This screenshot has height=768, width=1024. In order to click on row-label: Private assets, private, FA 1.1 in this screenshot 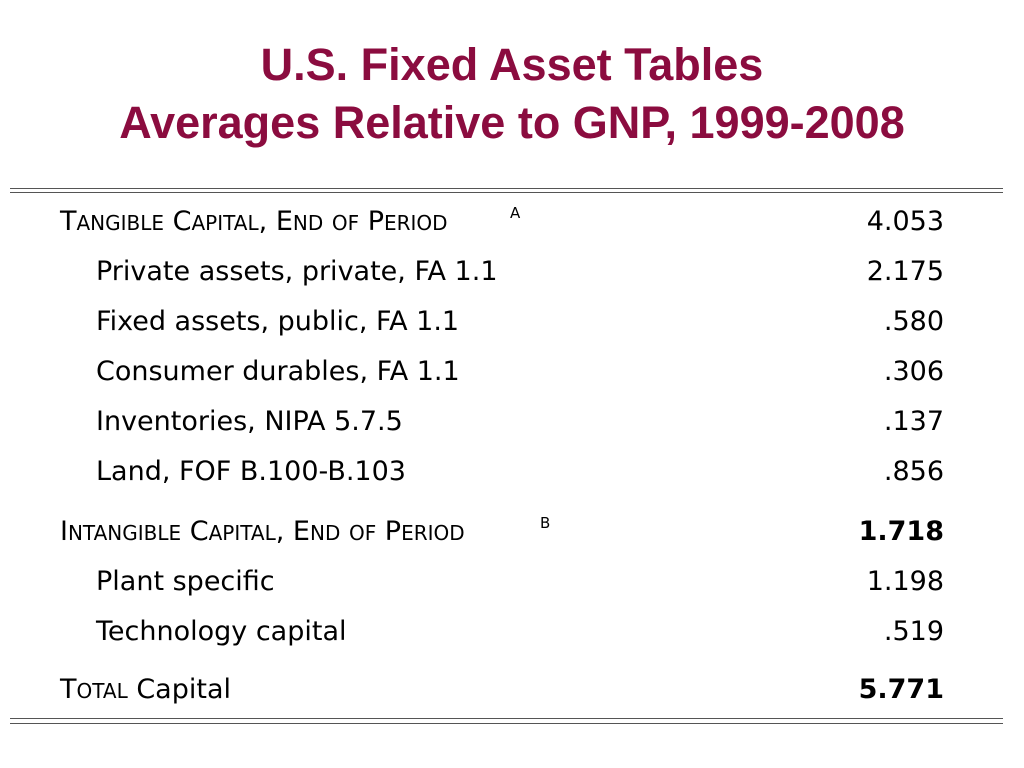, I will do `click(297, 271)`.